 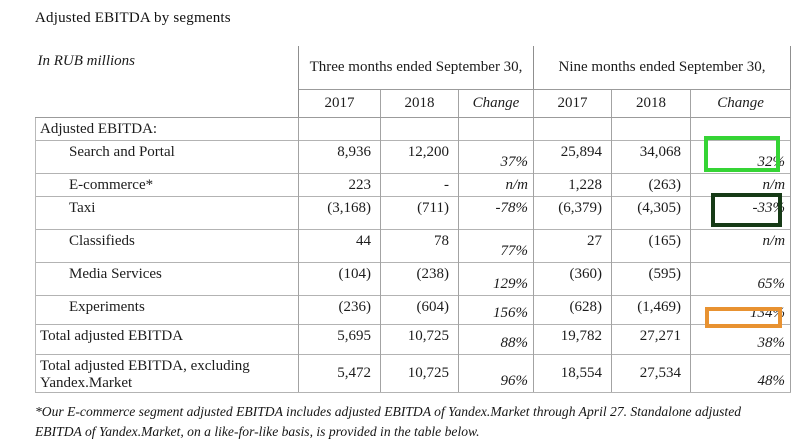 What do you see at coordinates (573, 279) in the screenshot?
I see `cell-9m-2017: (360)` at bounding box center [573, 279].